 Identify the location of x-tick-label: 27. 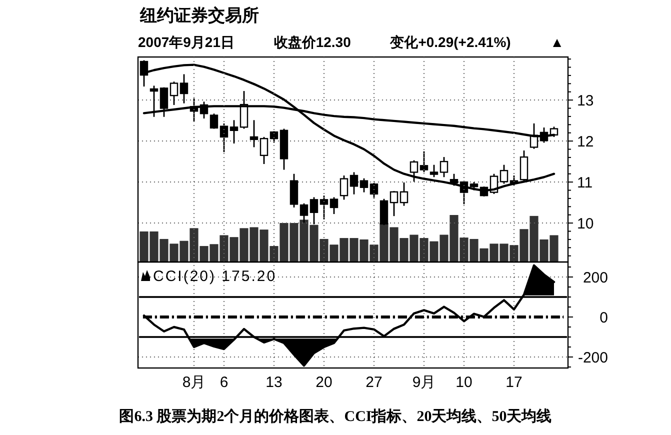
(374, 382).